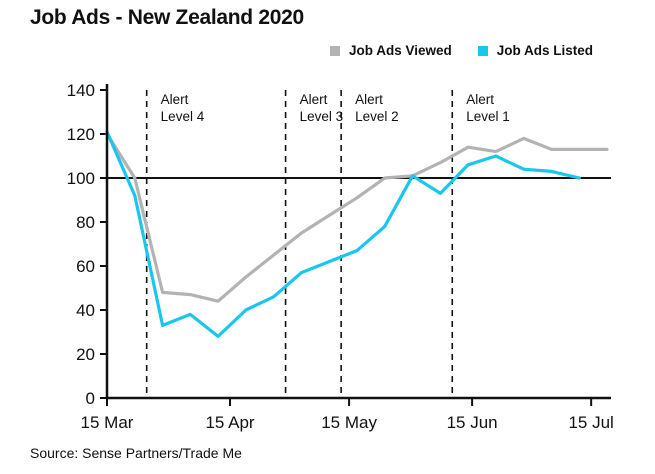 The height and width of the screenshot is (474, 655). Describe the element at coordinates (136, 453) in the screenshot. I see `source-note: Source: Sense Partners/Trade Me` at that location.